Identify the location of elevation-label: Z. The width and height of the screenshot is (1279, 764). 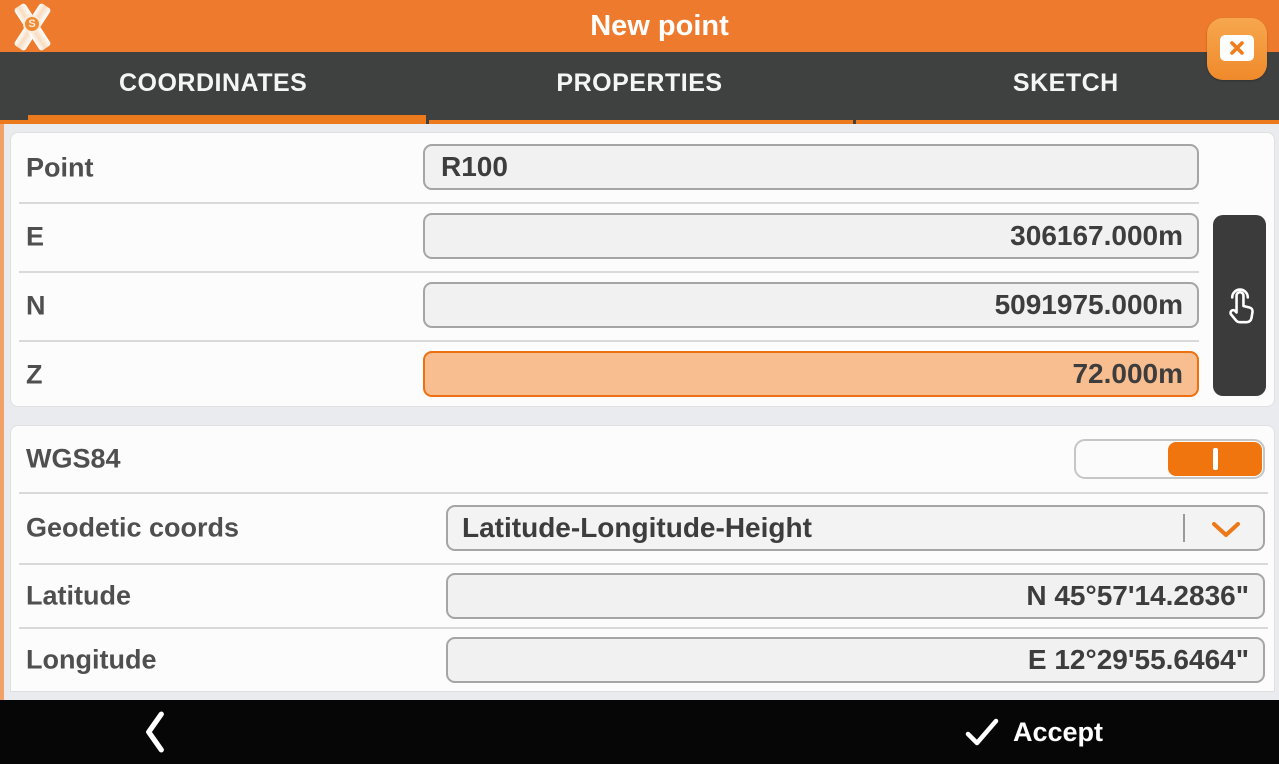
(34, 374).